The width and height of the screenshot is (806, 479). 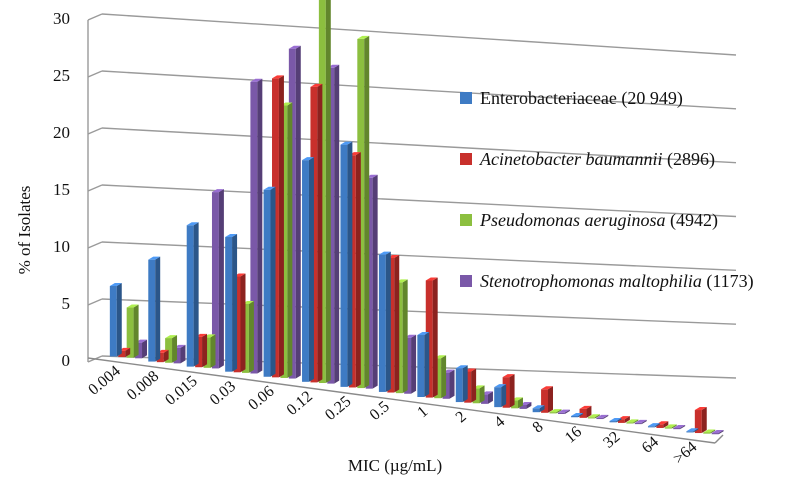 I want to click on legend-entry: Pseudomonas aeruginosa (4942), so click(x=589, y=220).